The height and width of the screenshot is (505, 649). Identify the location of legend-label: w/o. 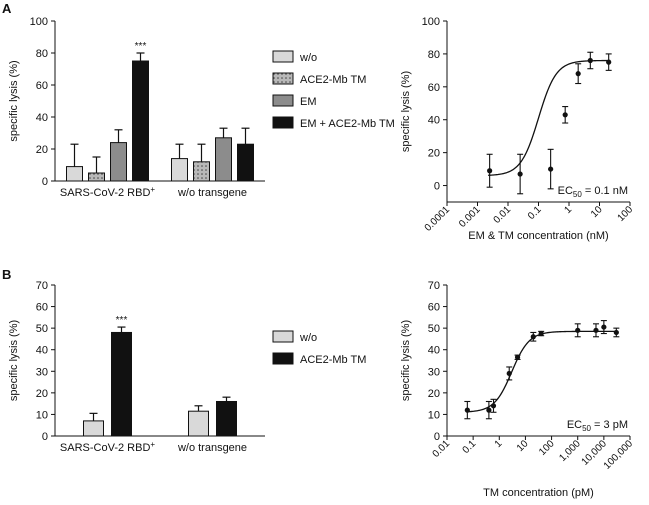
(308, 338).